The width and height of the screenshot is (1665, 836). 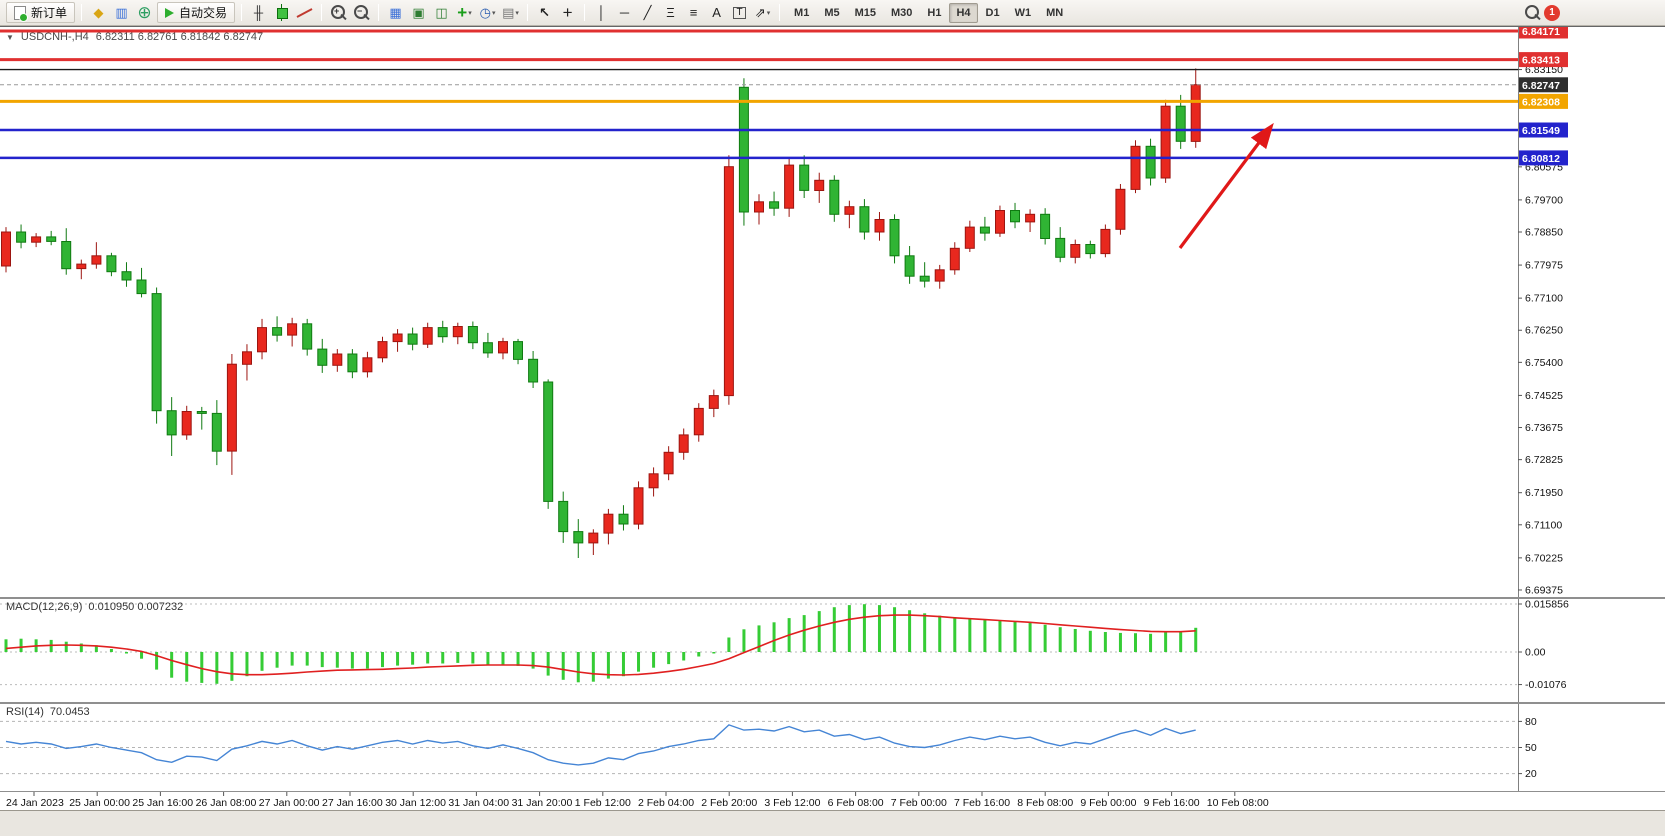 I want to click on support-line-upper-price-tag, so click(x=1543, y=130).